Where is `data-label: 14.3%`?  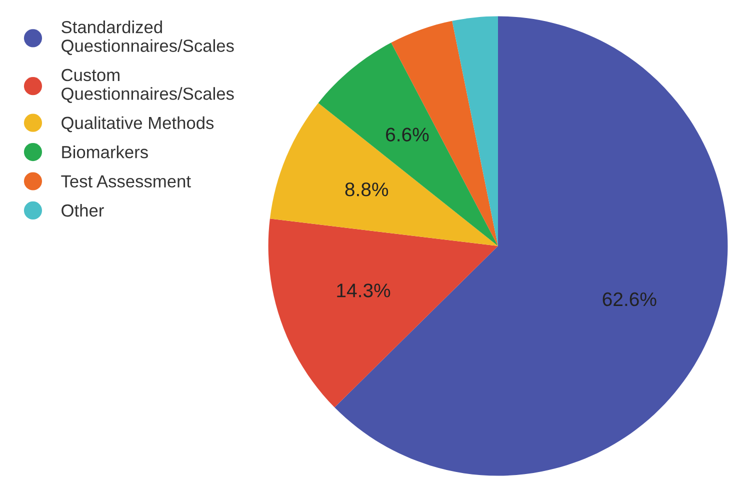 data-label: 14.3% is located at coordinates (363, 291).